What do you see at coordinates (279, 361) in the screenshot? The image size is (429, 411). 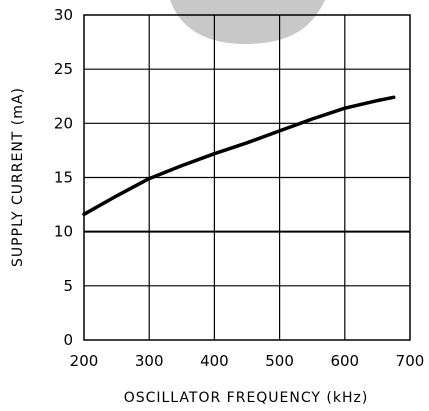 I see `x-tick-label: 500` at bounding box center [279, 361].